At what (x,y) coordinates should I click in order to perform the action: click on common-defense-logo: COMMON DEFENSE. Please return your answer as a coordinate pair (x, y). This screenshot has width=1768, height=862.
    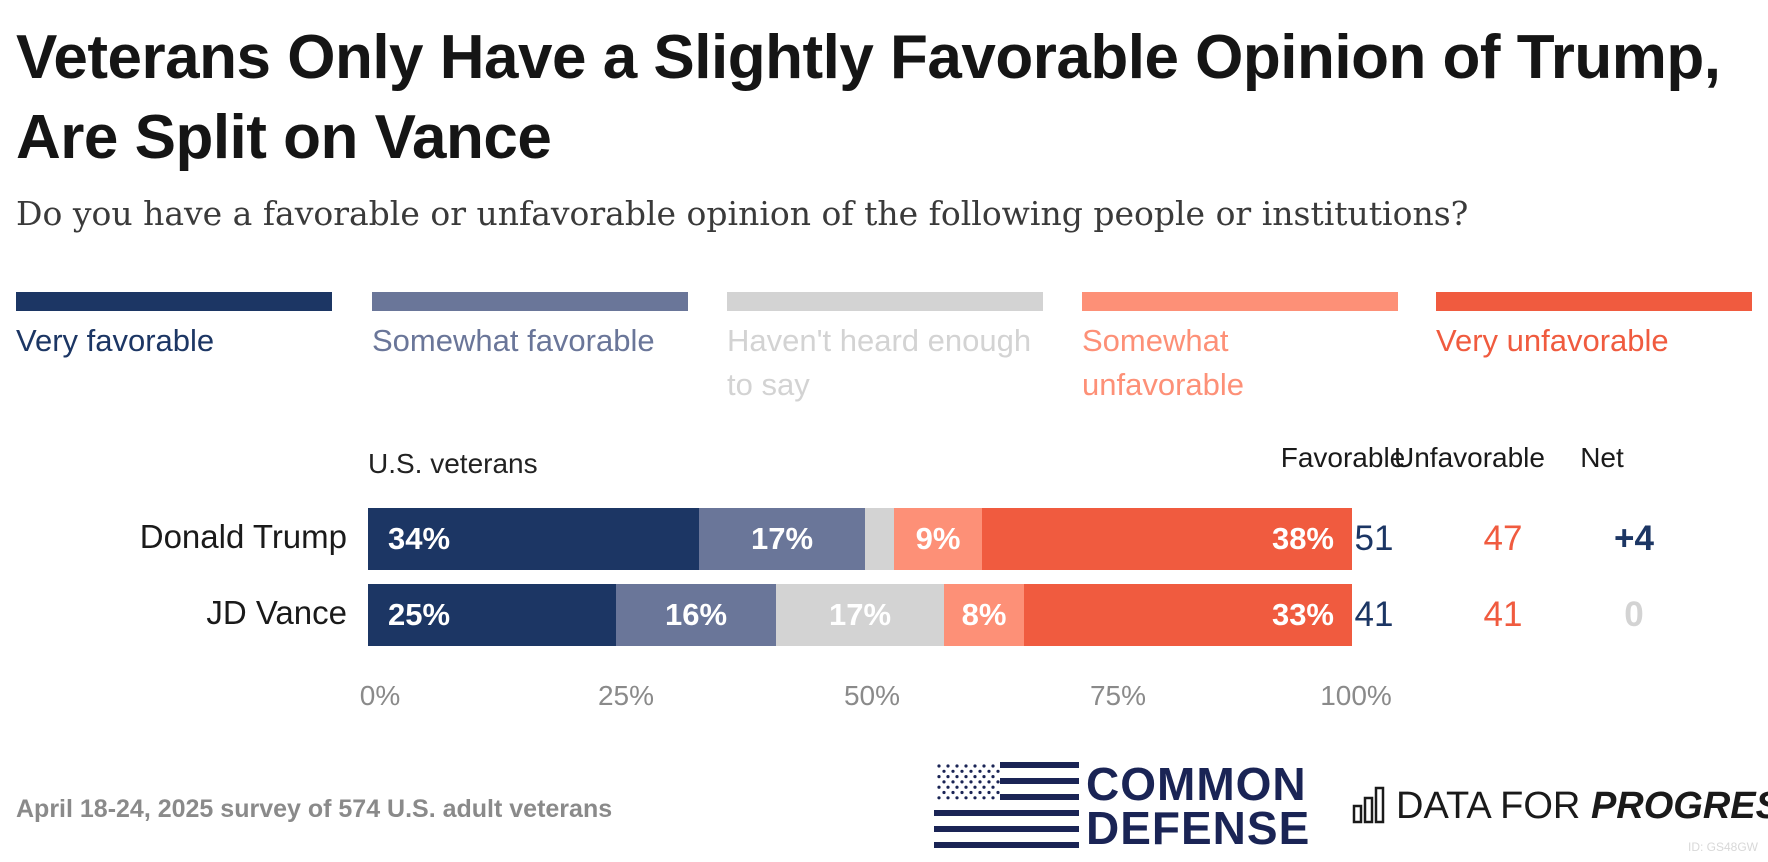
    Looking at the image, I should click on (1129, 806).